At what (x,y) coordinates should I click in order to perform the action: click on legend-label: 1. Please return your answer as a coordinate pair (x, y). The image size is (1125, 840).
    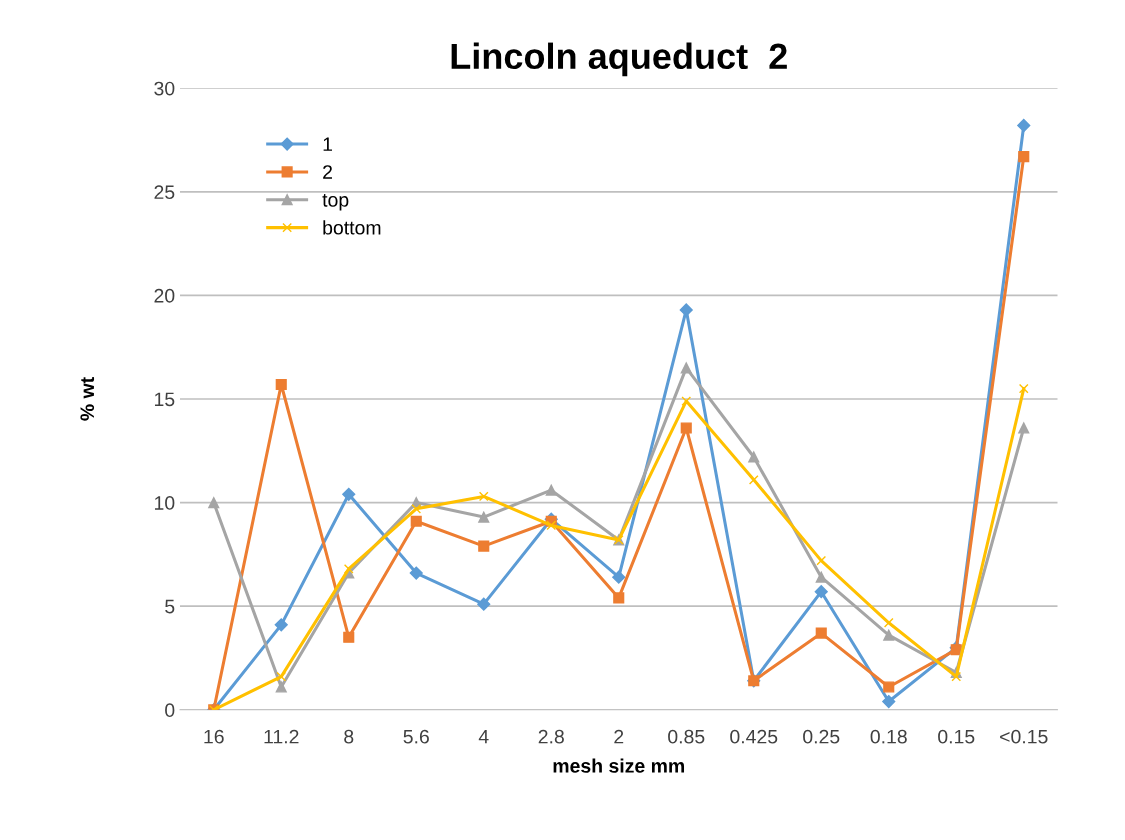
    Looking at the image, I should click on (328, 144).